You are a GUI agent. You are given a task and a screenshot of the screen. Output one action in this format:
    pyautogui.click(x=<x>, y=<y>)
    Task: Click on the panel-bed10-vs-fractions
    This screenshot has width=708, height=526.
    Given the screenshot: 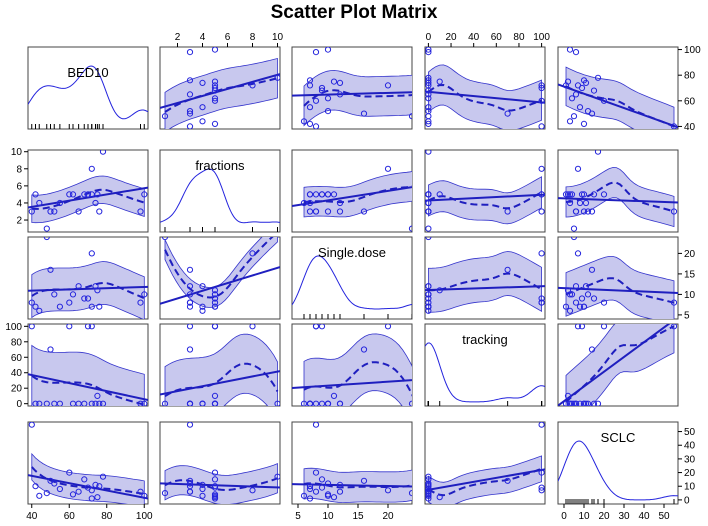 What is the action you would take?
    pyautogui.click(x=220, y=88)
    